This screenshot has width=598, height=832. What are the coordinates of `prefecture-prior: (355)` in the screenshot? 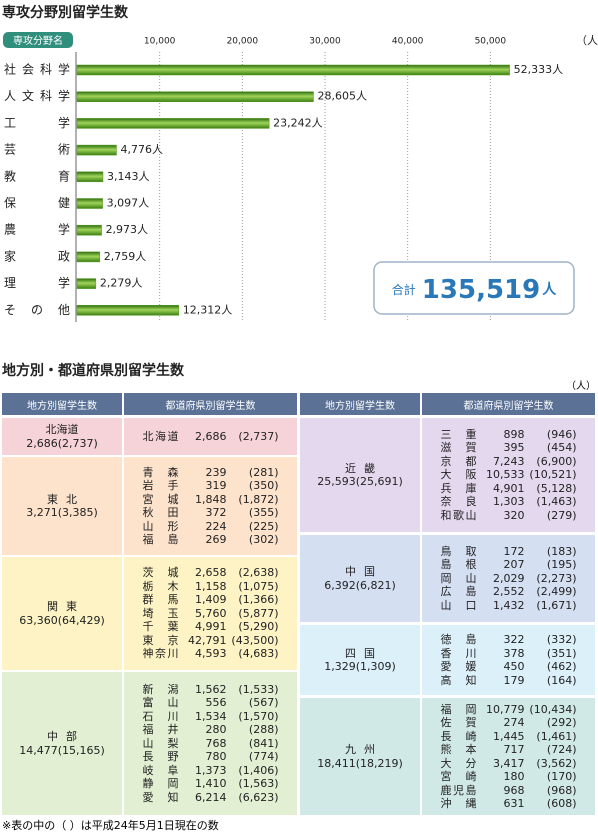 It's located at (263, 512).